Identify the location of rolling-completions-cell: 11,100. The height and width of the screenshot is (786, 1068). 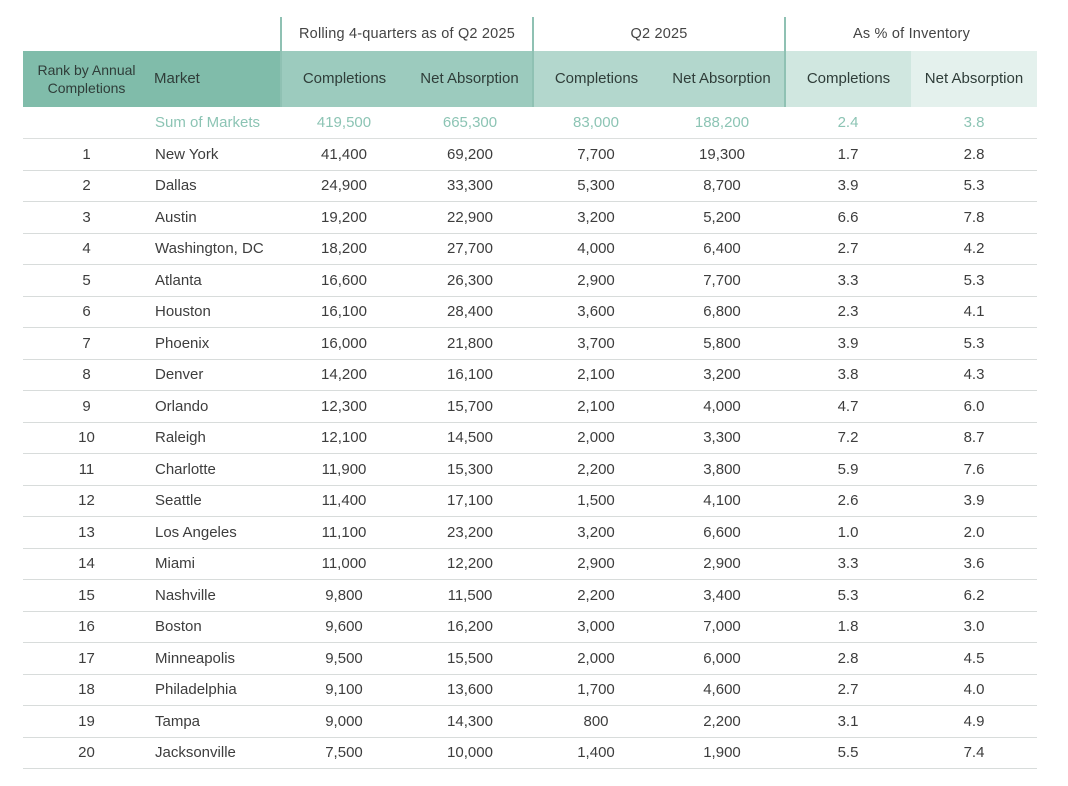
(344, 532).